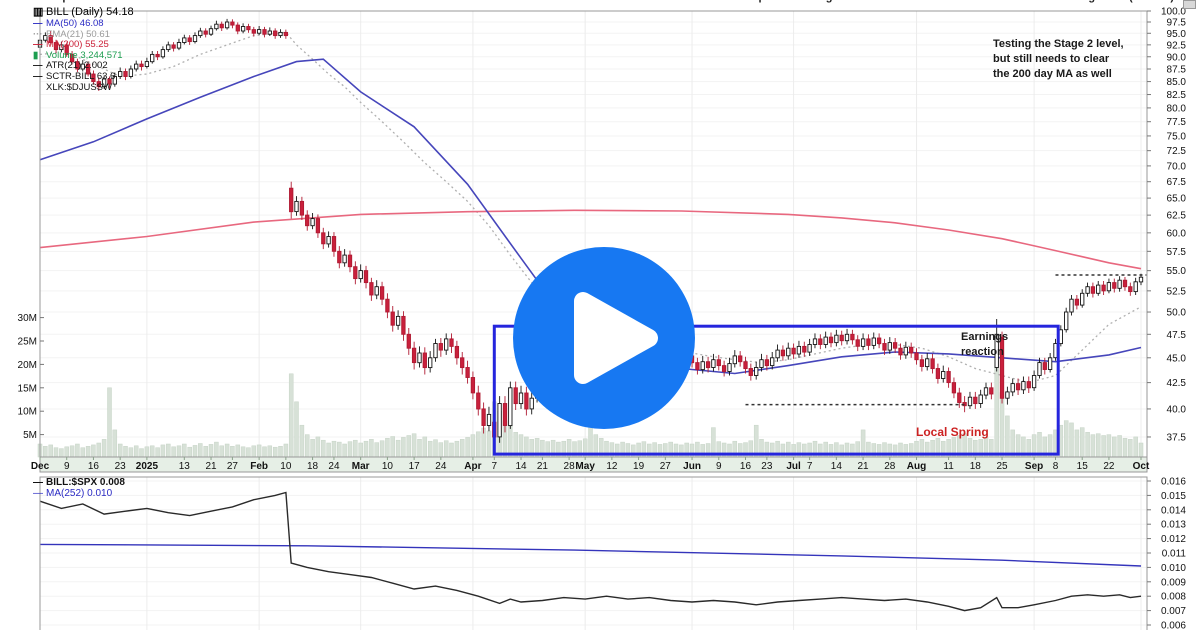 This screenshot has height=630, width=1200. I want to click on ratio-legend-row-1: — MA(252) 0.010, so click(73, 493).